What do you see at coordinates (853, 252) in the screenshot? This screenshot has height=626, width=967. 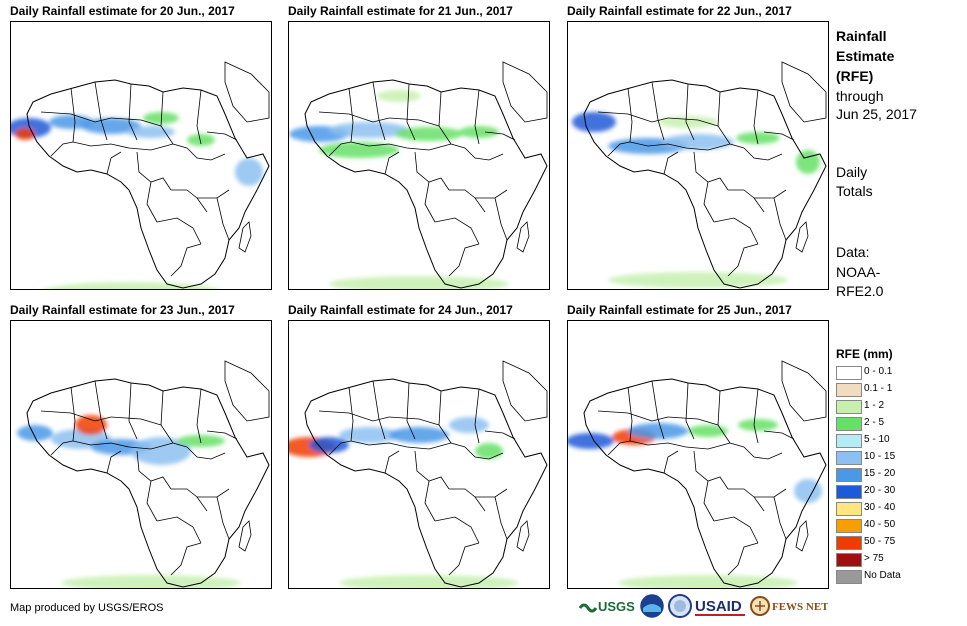 I see `data-label: Data:` at bounding box center [853, 252].